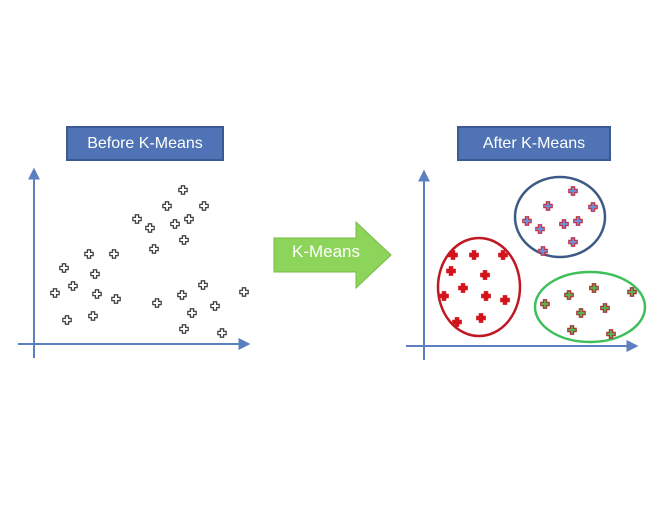 The height and width of the screenshot is (508, 670). I want to click on cluster-green-ellipse, so click(590, 307).